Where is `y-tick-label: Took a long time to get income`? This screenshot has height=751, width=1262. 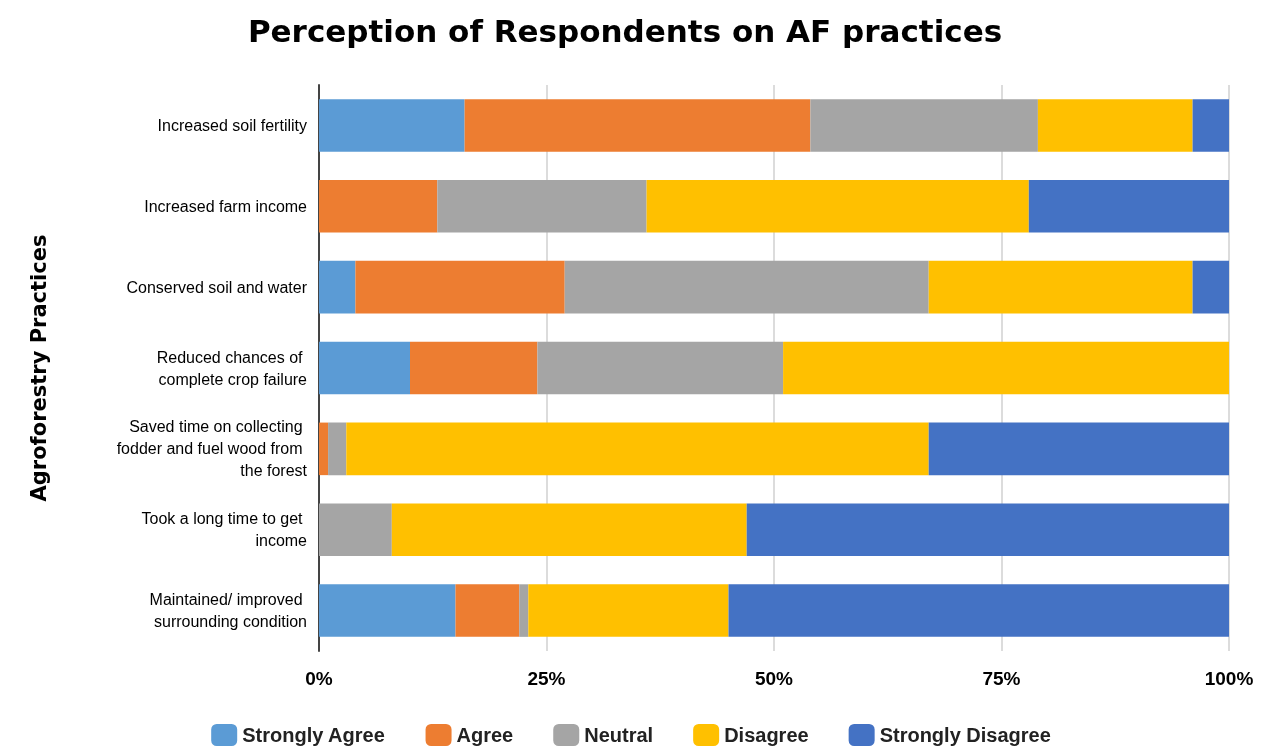
y-tick-label: Took a long time to get income is located at coordinates (224, 530).